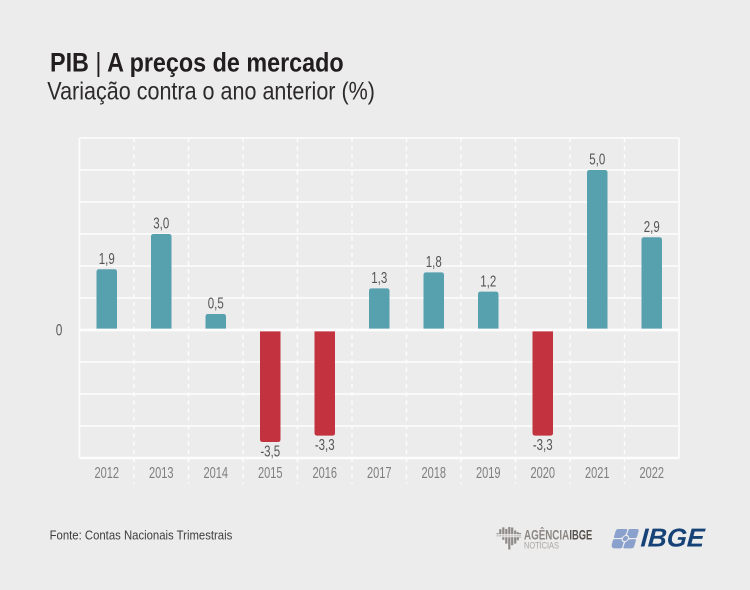 The height and width of the screenshot is (590, 750). I want to click on svg-text: 2019, so click(488, 472).